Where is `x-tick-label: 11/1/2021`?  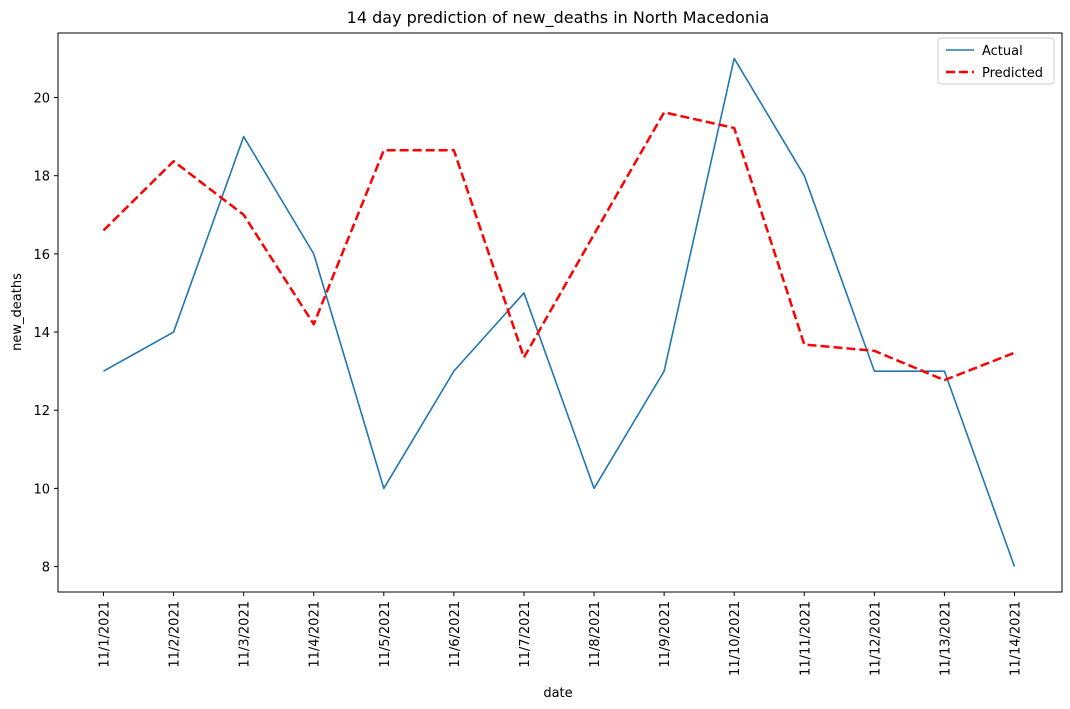 x-tick-label: 11/1/2021 is located at coordinates (105, 634).